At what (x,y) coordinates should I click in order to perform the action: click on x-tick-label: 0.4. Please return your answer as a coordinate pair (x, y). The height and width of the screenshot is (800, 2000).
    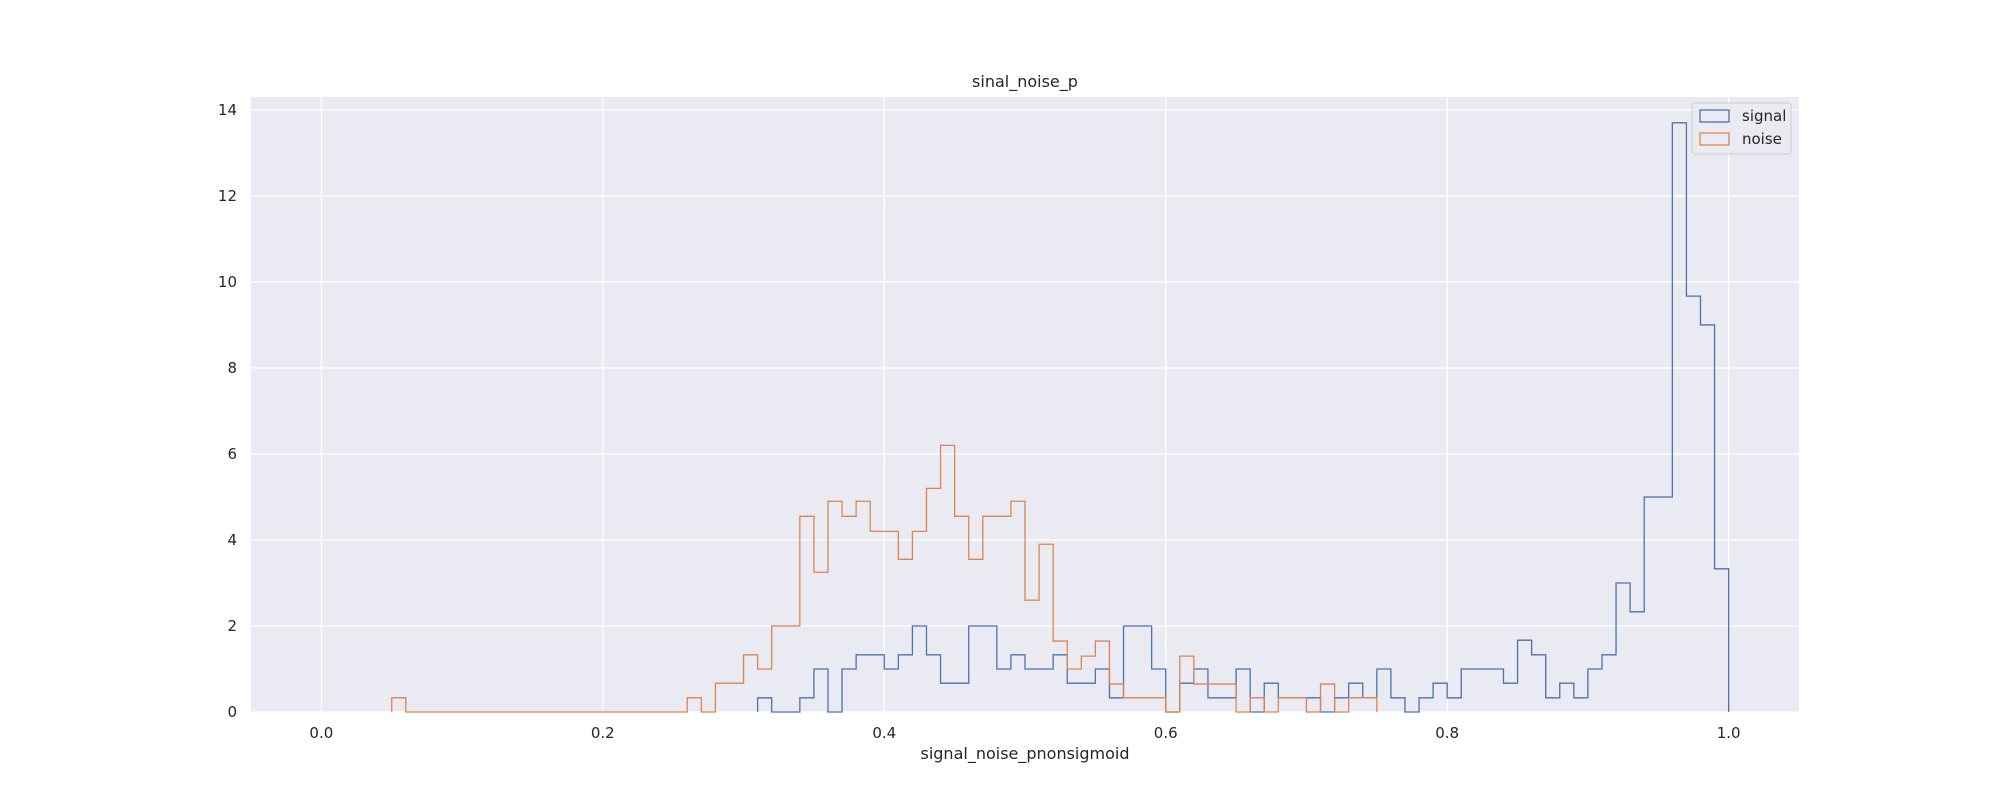
    Looking at the image, I should click on (884, 733).